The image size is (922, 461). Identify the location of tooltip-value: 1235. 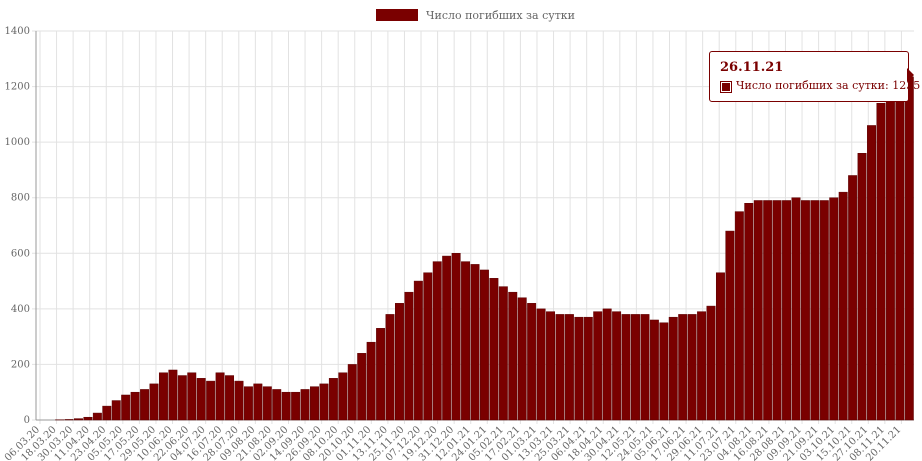
(906, 85).